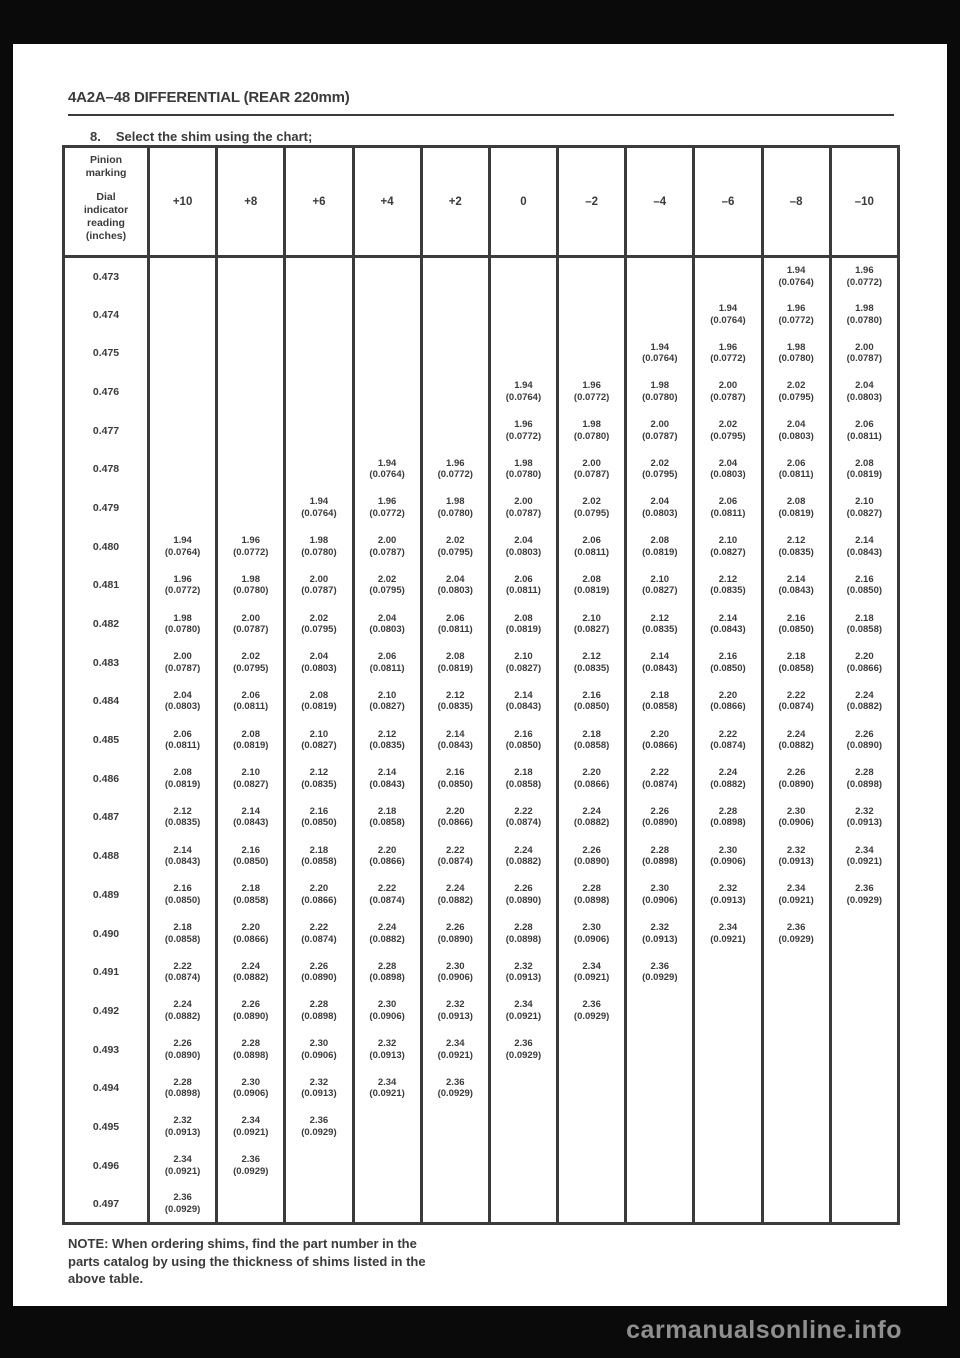 The width and height of the screenshot is (960, 1358). Describe the element at coordinates (591, 630) in the screenshot. I see `shim-inch-value: (0.0827)` at that location.